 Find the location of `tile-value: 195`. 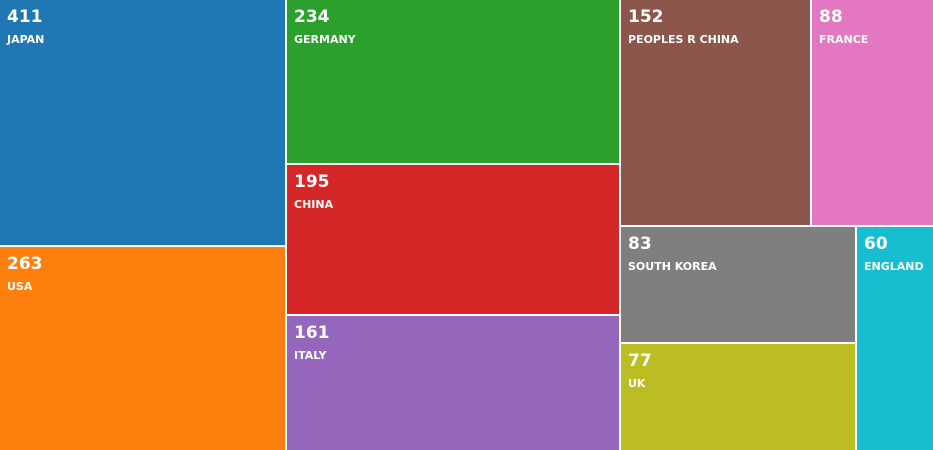

tile-value: 195 is located at coordinates (312, 182).